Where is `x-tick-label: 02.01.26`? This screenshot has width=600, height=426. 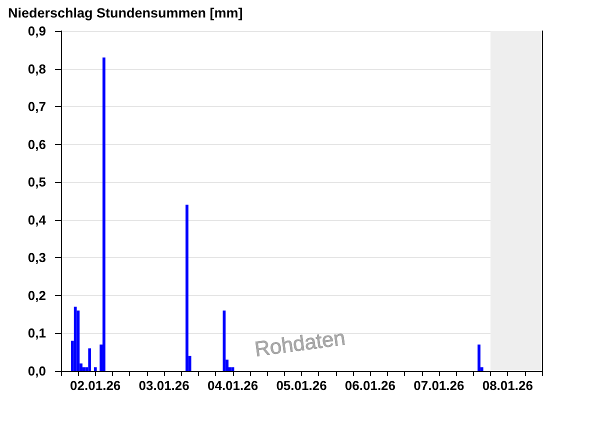 x-tick-label: 02.01.26 is located at coordinates (95, 385).